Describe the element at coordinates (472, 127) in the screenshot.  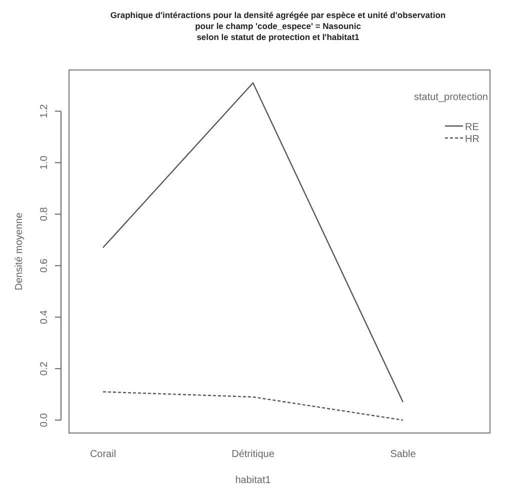
I see `legend-label: RE` at that location.